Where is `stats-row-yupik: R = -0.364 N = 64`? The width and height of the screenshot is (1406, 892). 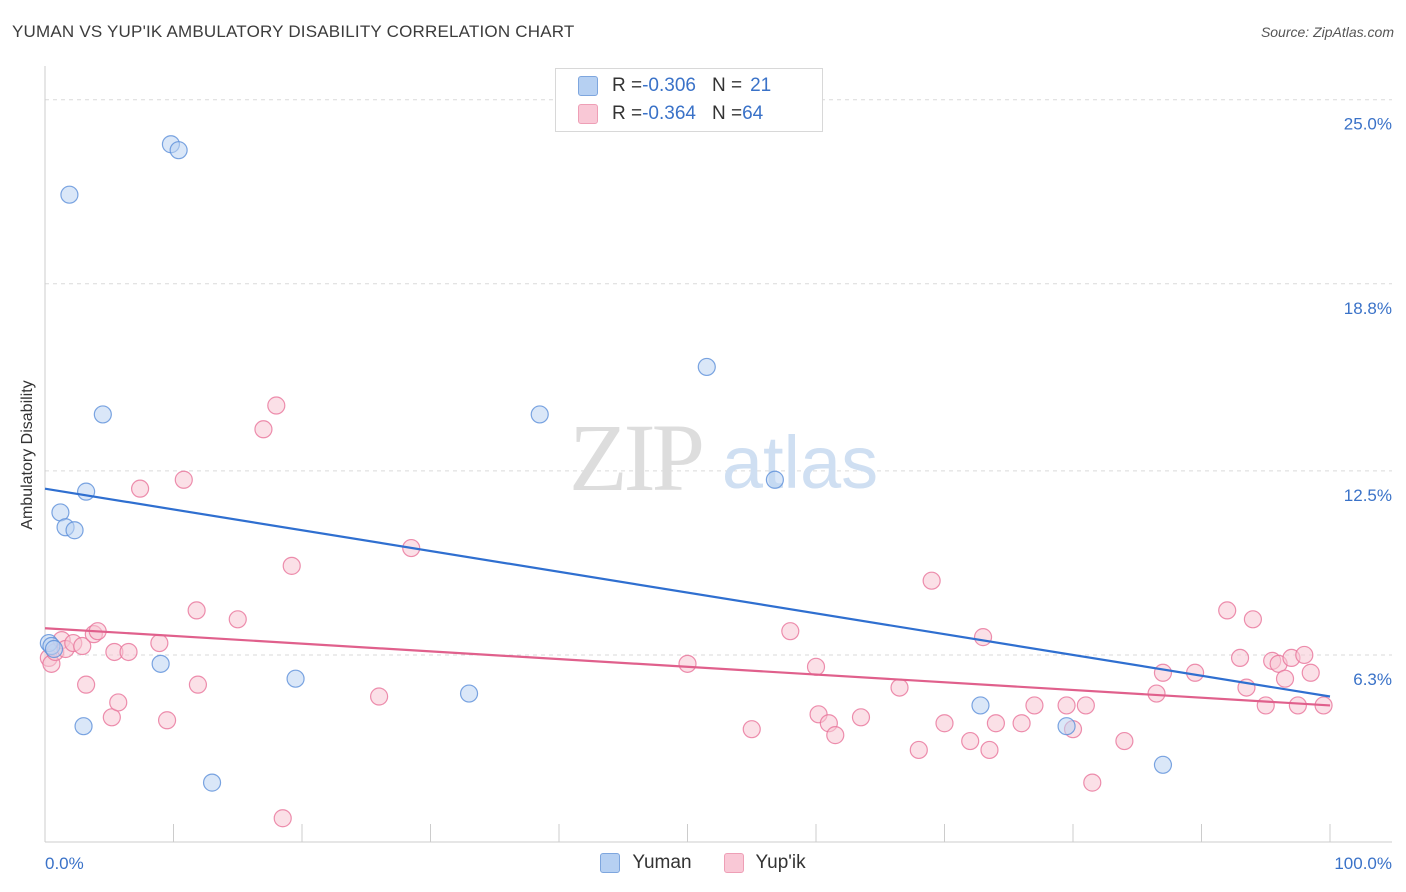 stats-row-yupik: R = -0.364 N = 64 is located at coordinates (670, 114).